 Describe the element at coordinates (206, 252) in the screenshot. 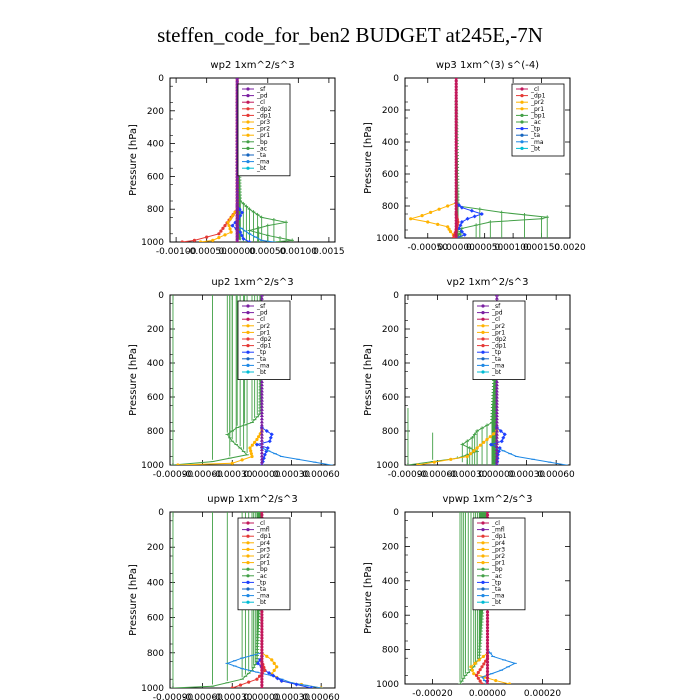

I see `x-tick-label: -0.00050` at that location.